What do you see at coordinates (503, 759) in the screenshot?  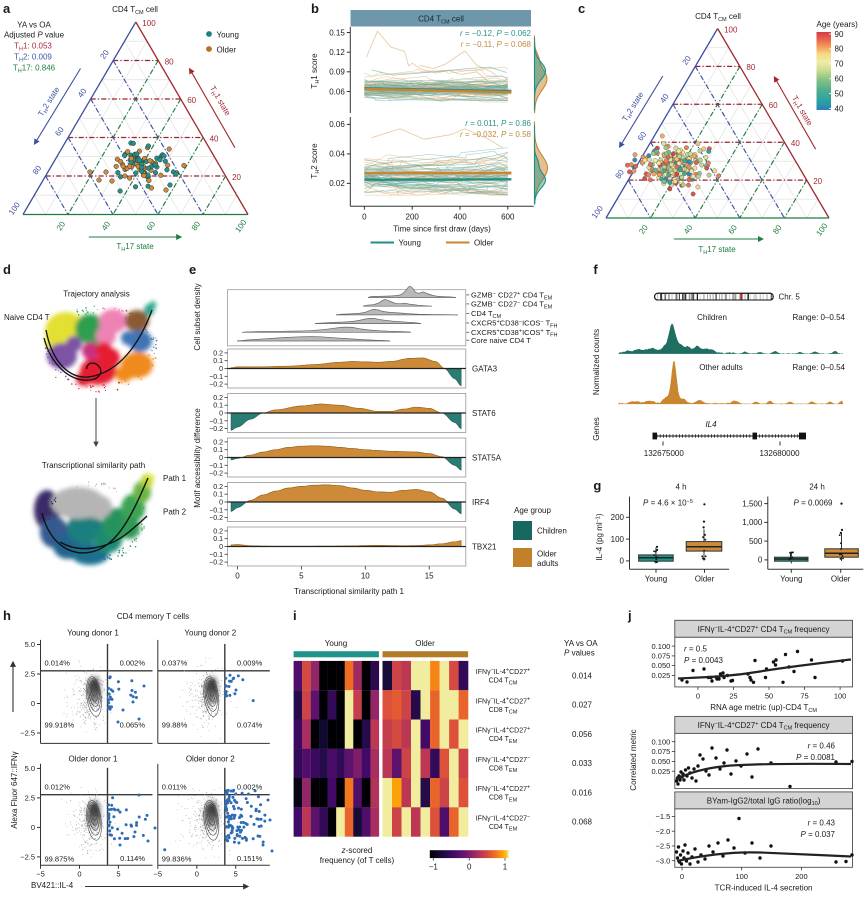 I see `svg-text: IFNγ−​IL-4+​CD27−​` at bounding box center [503, 759].